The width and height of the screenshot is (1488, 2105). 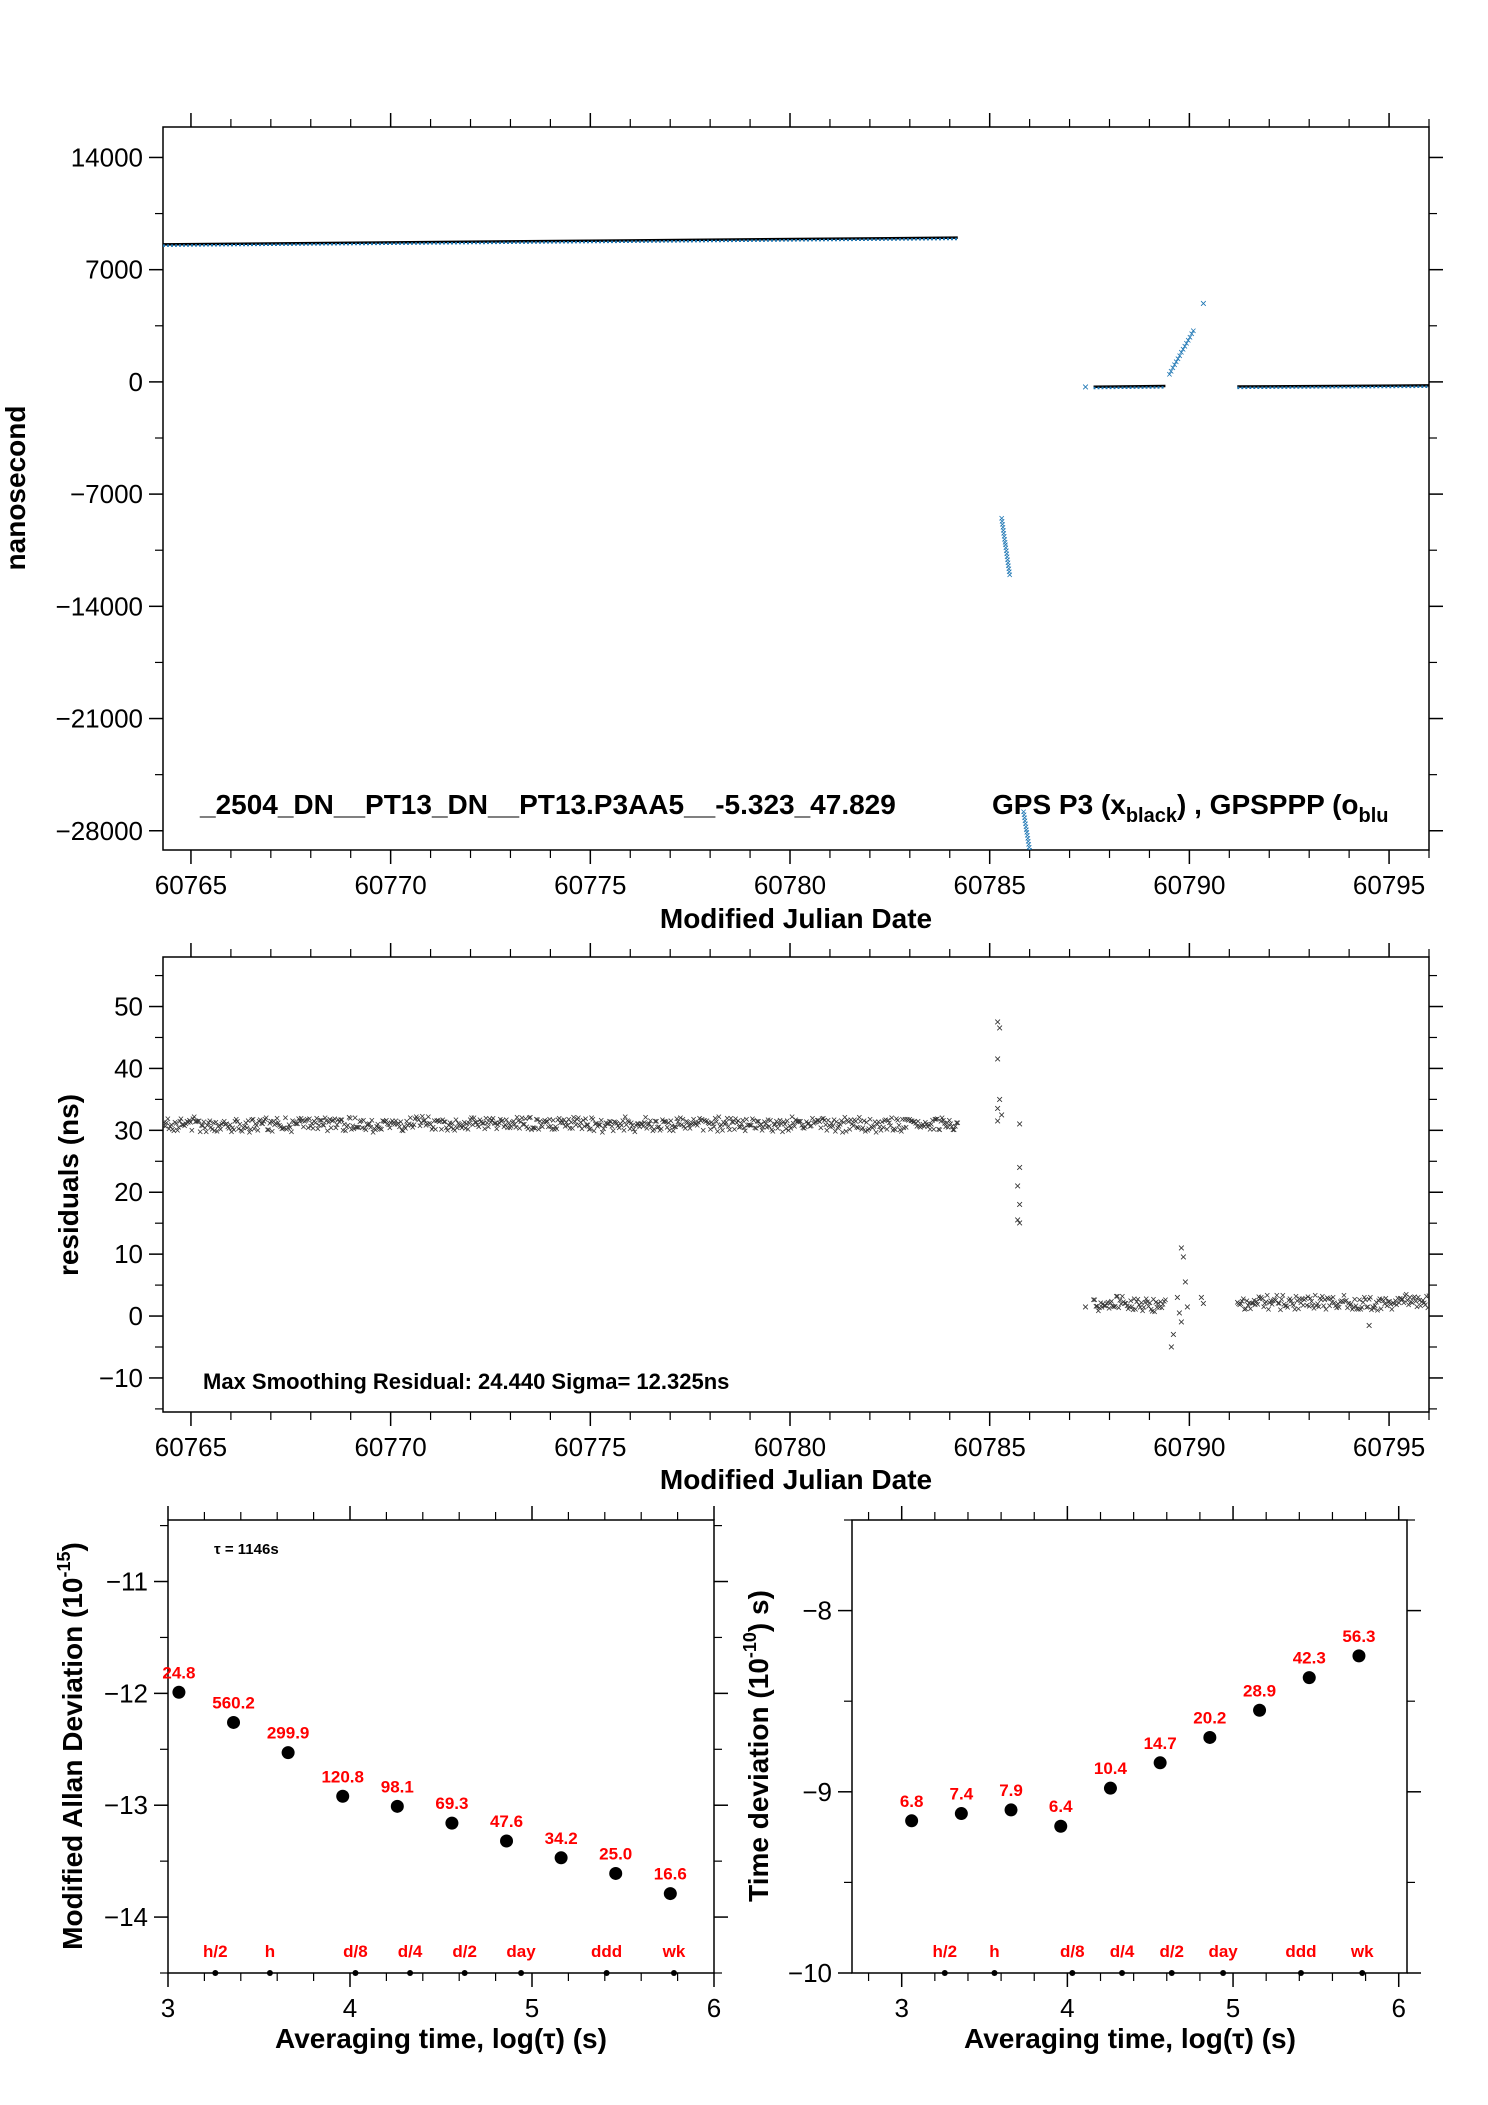 I want to click on y-tick-label: −28000, so click(x=99, y=831).